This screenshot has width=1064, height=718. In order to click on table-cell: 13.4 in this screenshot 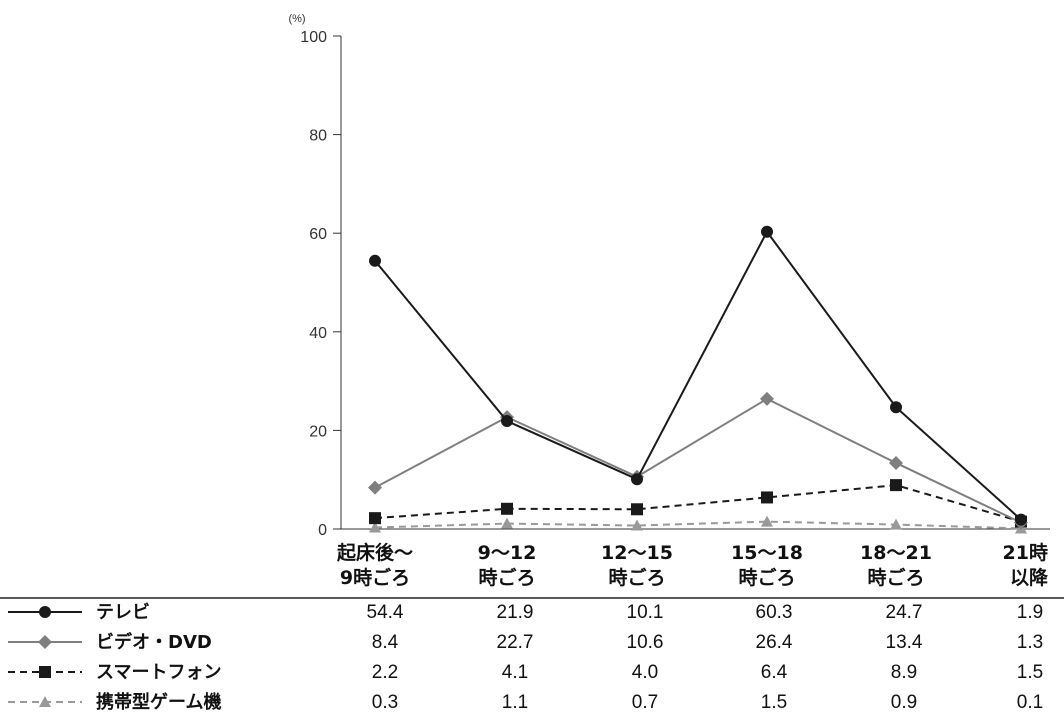, I will do `click(904, 642)`.